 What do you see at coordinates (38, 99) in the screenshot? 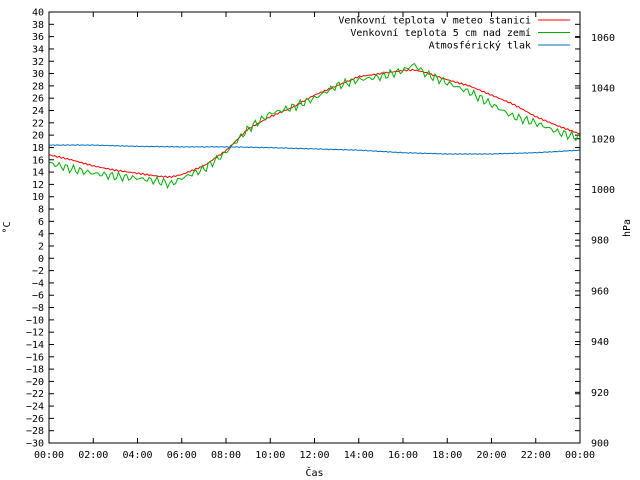
I see `left-tick-label: 26` at bounding box center [38, 99].